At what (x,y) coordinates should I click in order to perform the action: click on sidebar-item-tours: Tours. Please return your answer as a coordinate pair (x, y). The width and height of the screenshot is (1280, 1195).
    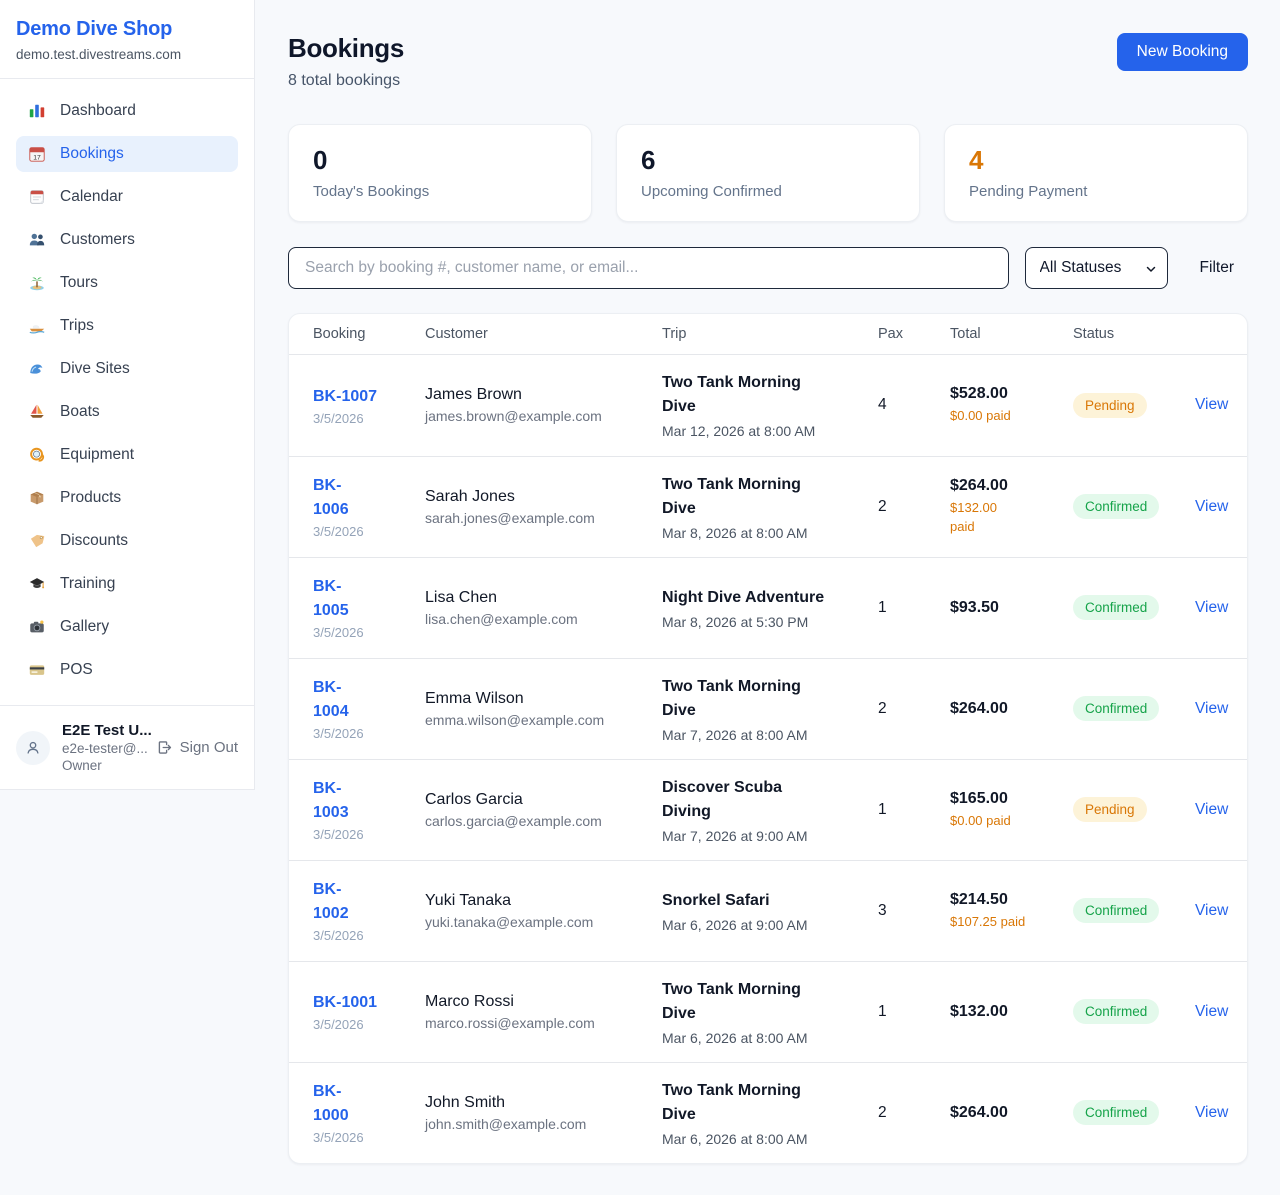
    Looking at the image, I should click on (127, 283).